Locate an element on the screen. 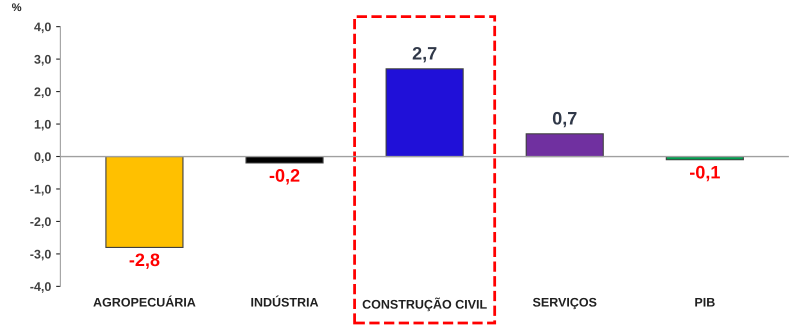 Image resolution: width=805 pixels, height=333 pixels. y-tick-label: -1,0 is located at coordinates (40, 190).